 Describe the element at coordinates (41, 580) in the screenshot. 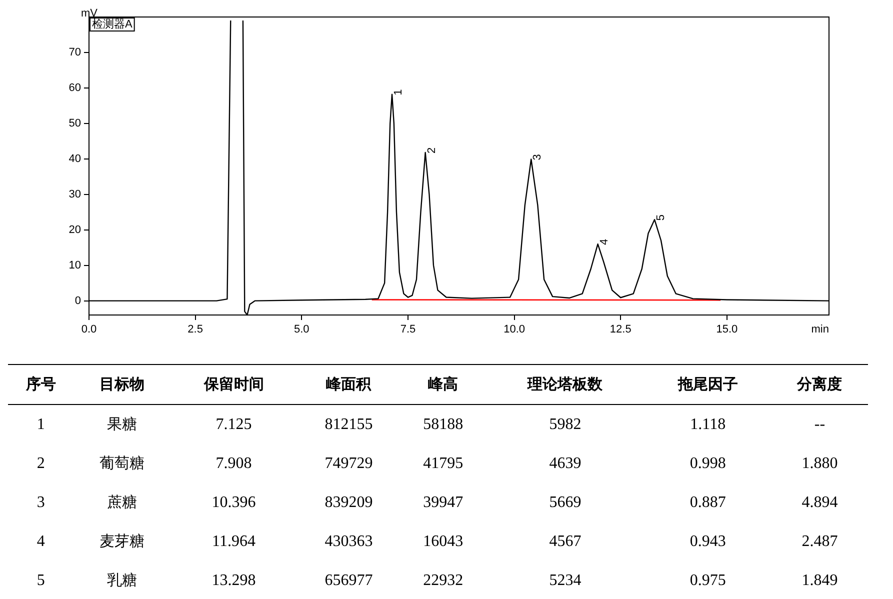

I see `text: 5` at that location.